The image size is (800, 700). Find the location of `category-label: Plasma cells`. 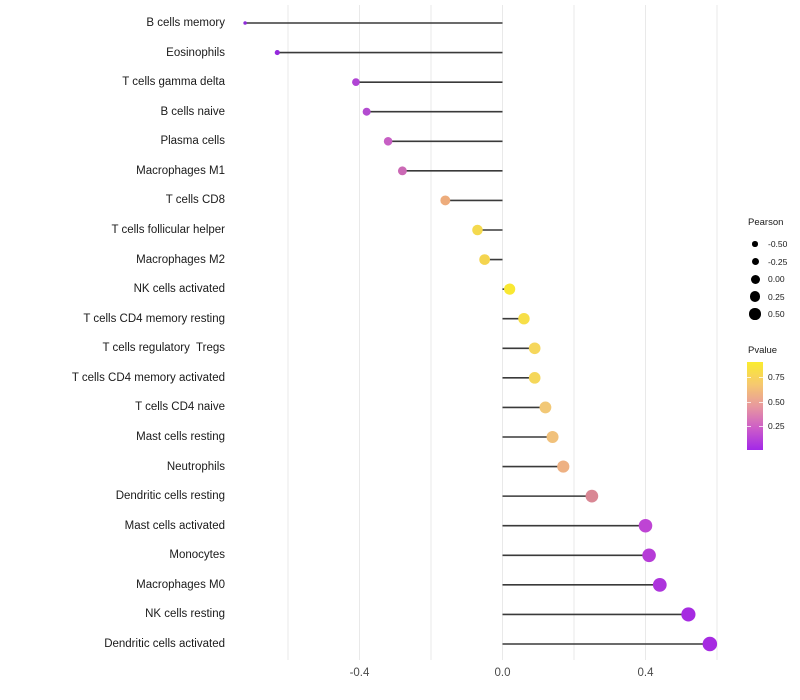

category-label: Plasma cells is located at coordinates (192, 141).